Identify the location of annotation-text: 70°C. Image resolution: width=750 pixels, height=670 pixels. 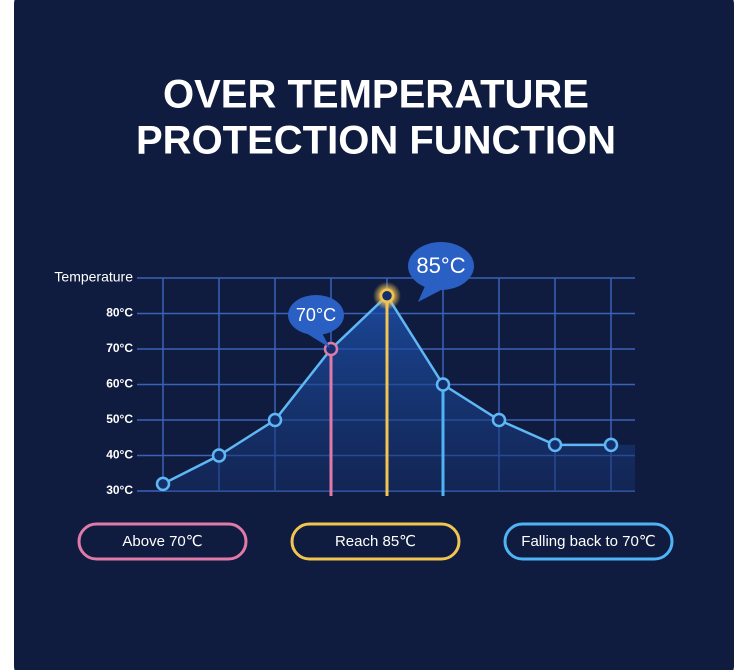
(316, 315).